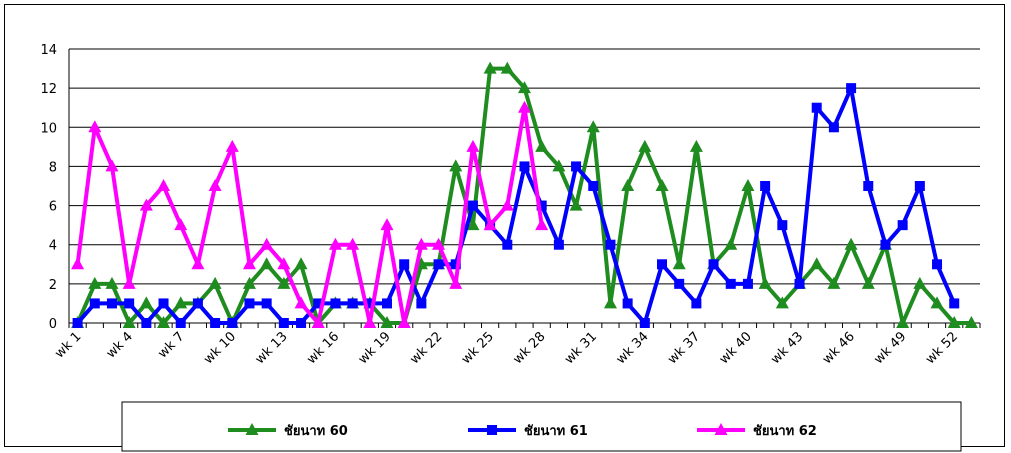  I want to click on y-tick-label: 2, so click(53, 285).